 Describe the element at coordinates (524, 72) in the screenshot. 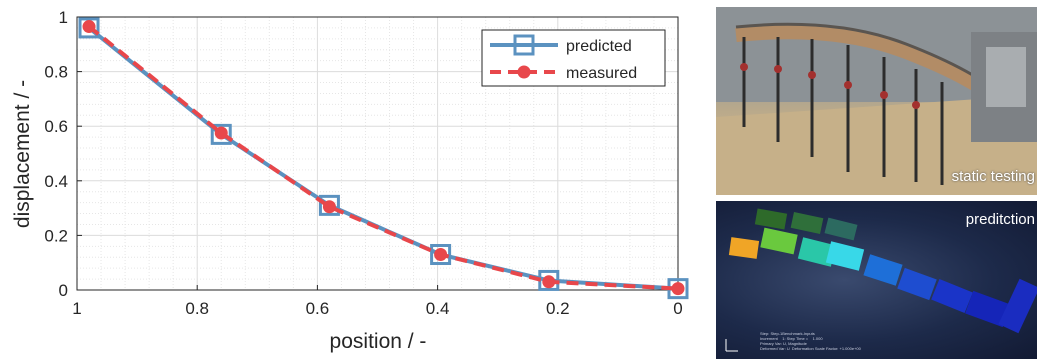

I see `legend-marker-measured` at that location.